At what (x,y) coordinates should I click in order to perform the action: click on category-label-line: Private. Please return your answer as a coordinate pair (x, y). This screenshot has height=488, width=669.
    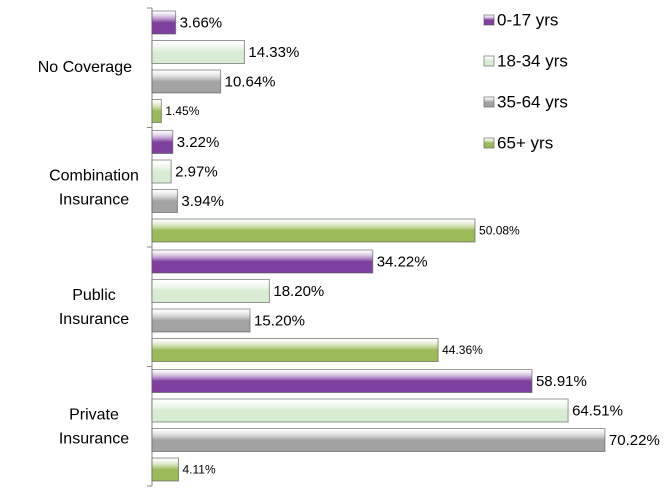
    Looking at the image, I should click on (94, 414).